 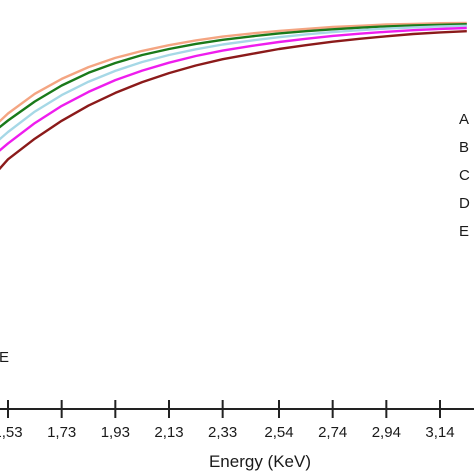 What do you see at coordinates (278, 432) in the screenshot?
I see `x-tick-label: 2,54` at bounding box center [278, 432].